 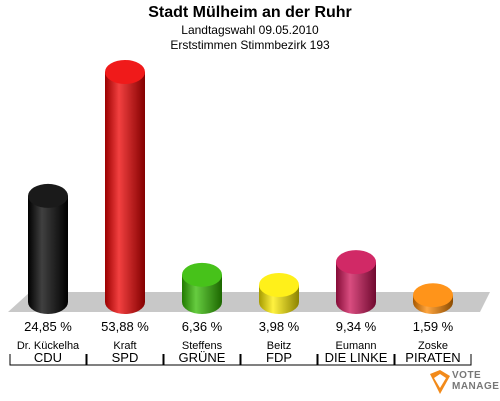 What do you see at coordinates (202, 326) in the screenshot?
I see `value-label: 6,36 %` at bounding box center [202, 326].